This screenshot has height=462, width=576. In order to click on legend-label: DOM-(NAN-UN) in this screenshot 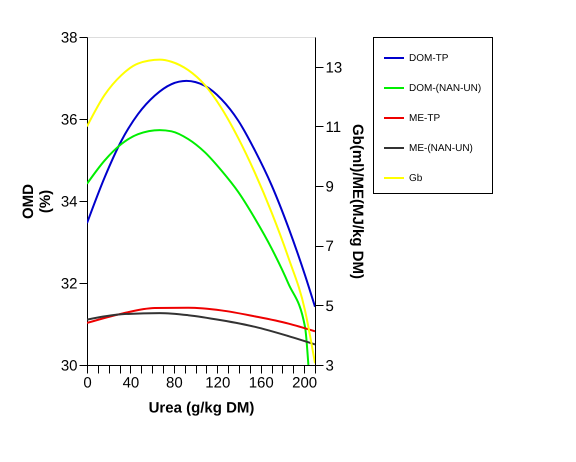, I will do `click(445, 88)`.